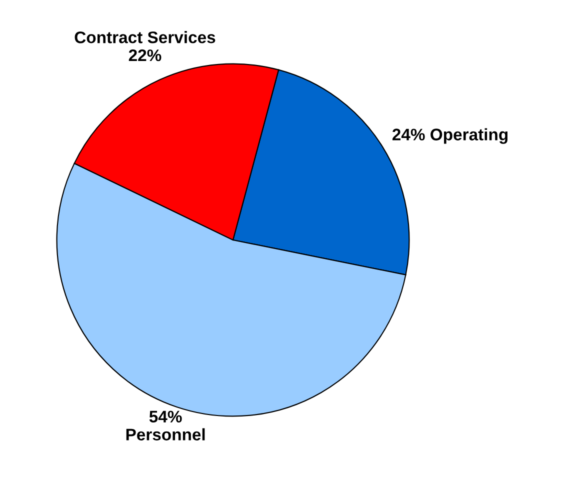  I want to click on slice-label: Personnel, so click(165, 434).